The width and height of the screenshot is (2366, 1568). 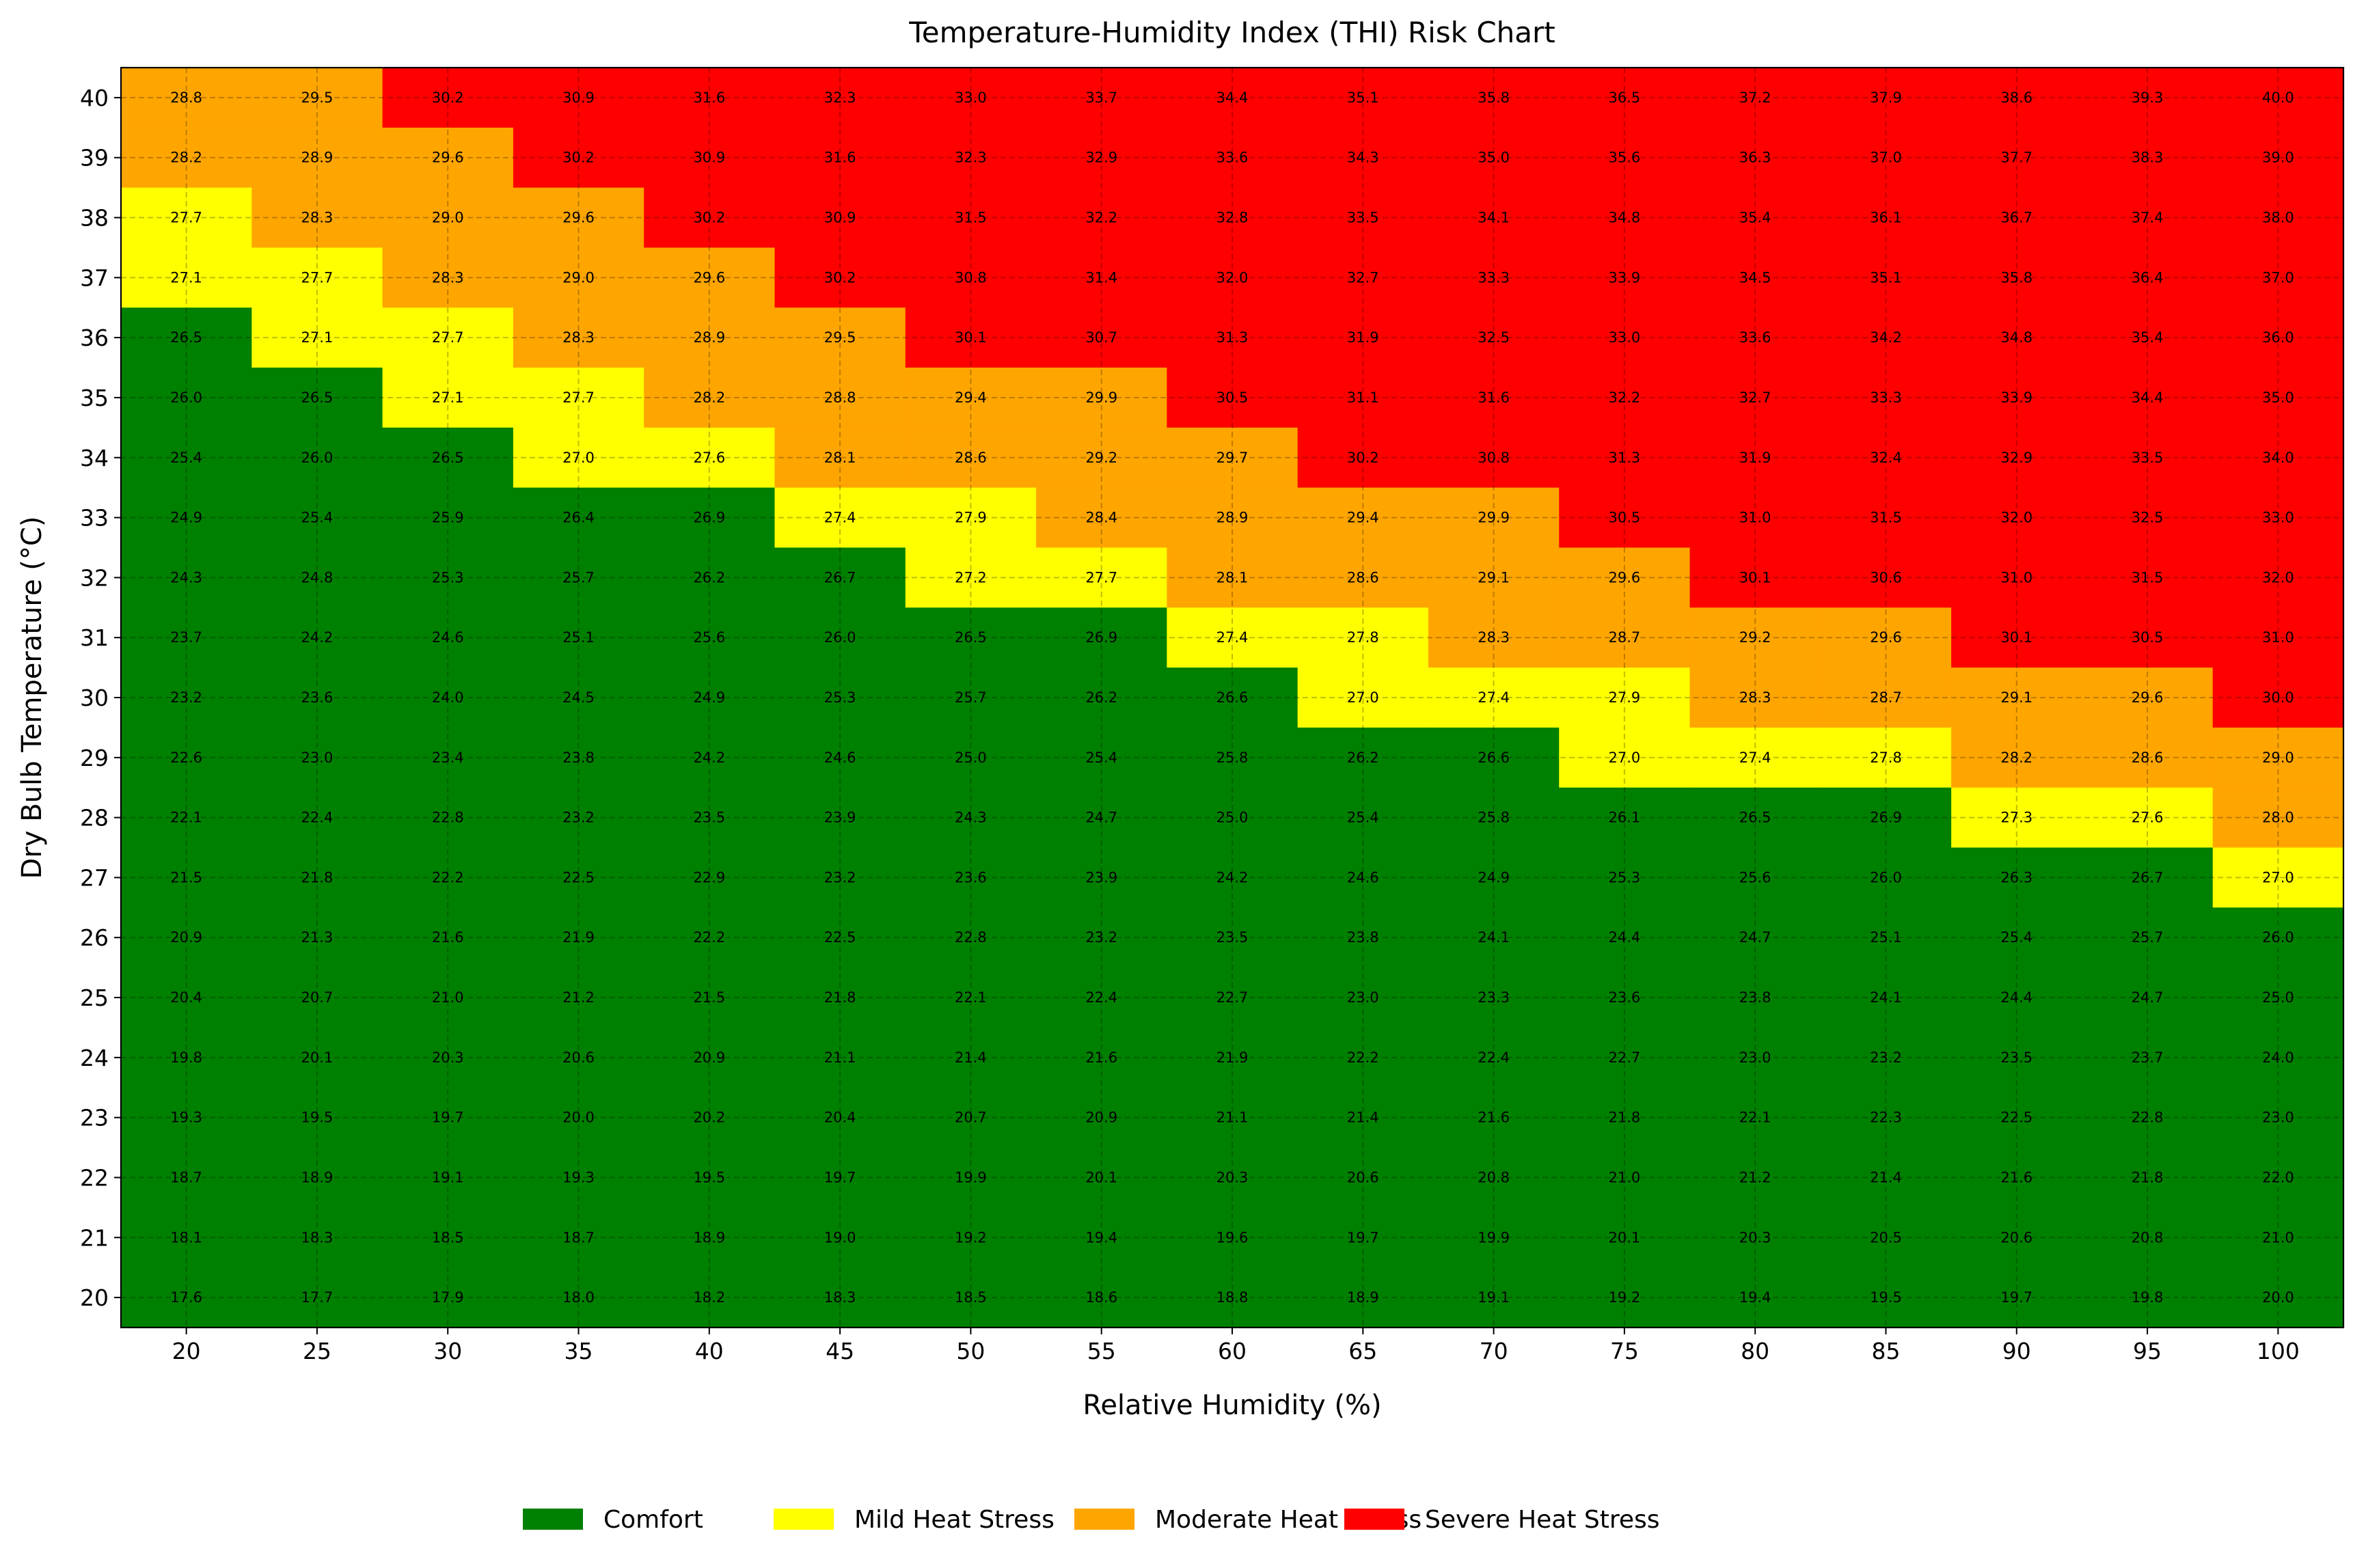 What do you see at coordinates (1101, 158) in the screenshot?
I see `cell-value-label: 32.9` at bounding box center [1101, 158].